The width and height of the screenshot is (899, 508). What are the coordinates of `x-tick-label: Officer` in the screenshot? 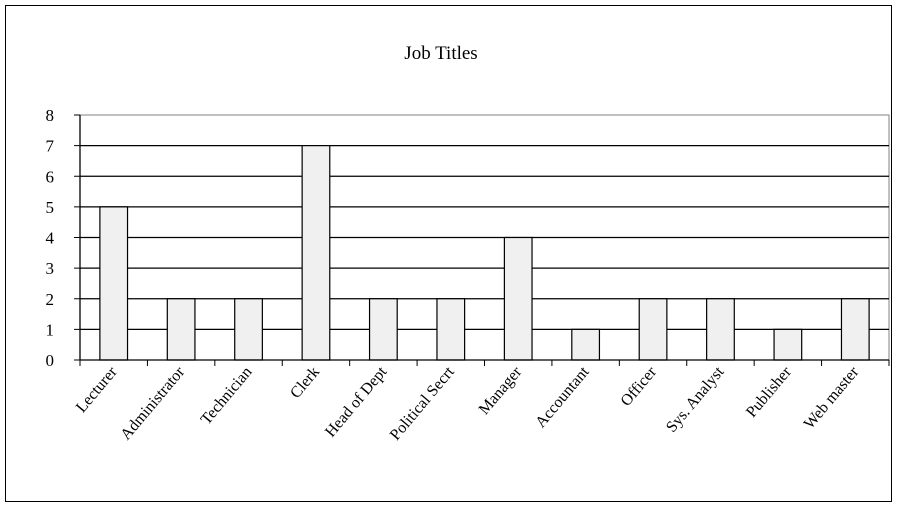 It's located at (639, 386).